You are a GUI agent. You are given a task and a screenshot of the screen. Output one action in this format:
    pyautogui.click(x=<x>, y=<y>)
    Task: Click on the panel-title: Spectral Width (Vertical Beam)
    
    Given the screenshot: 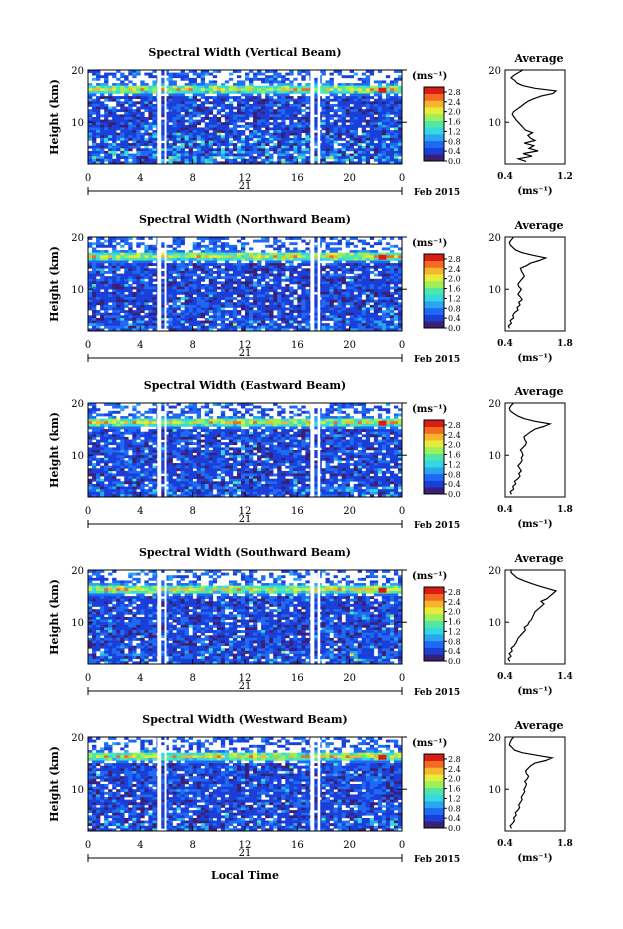 What is the action you would take?
    pyautogui.click(x=244, y=52)
    